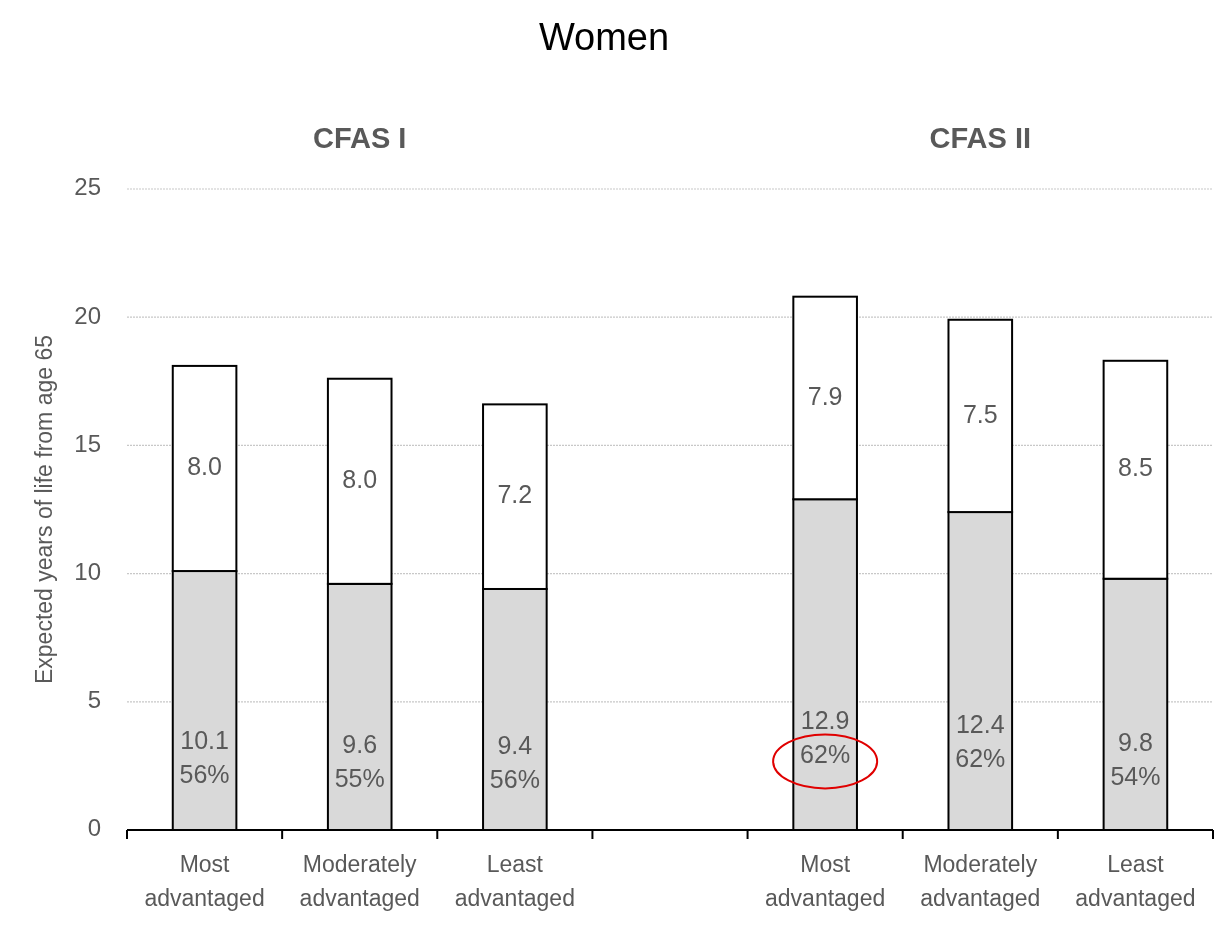  What do you see at coordinates (514, 762) in the screenshot?
I see `data-label: 9.4 56%` at bounding box center [514, 762].